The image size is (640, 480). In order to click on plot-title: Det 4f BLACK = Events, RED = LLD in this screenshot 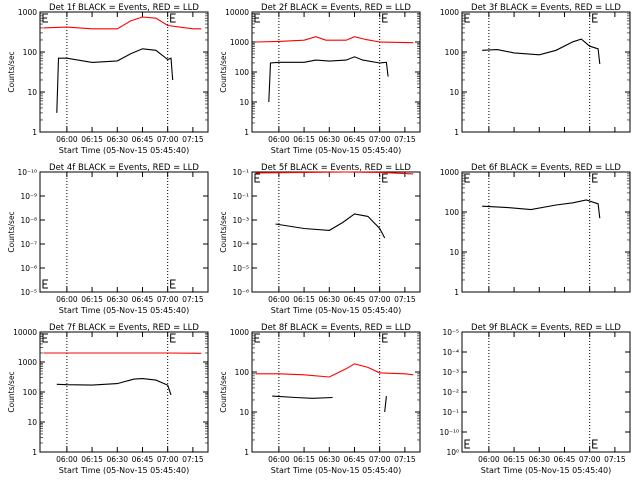, I will do `click(124, 168)`.